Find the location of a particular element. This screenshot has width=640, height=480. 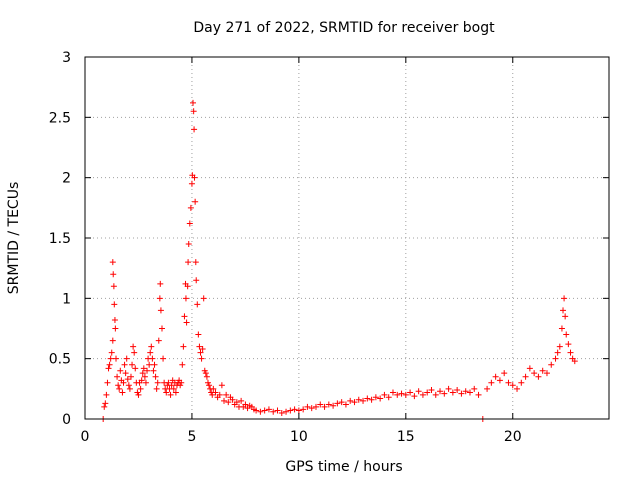

y-axis-label: SRMTID / TECUs is located at coordinates (14, 238).